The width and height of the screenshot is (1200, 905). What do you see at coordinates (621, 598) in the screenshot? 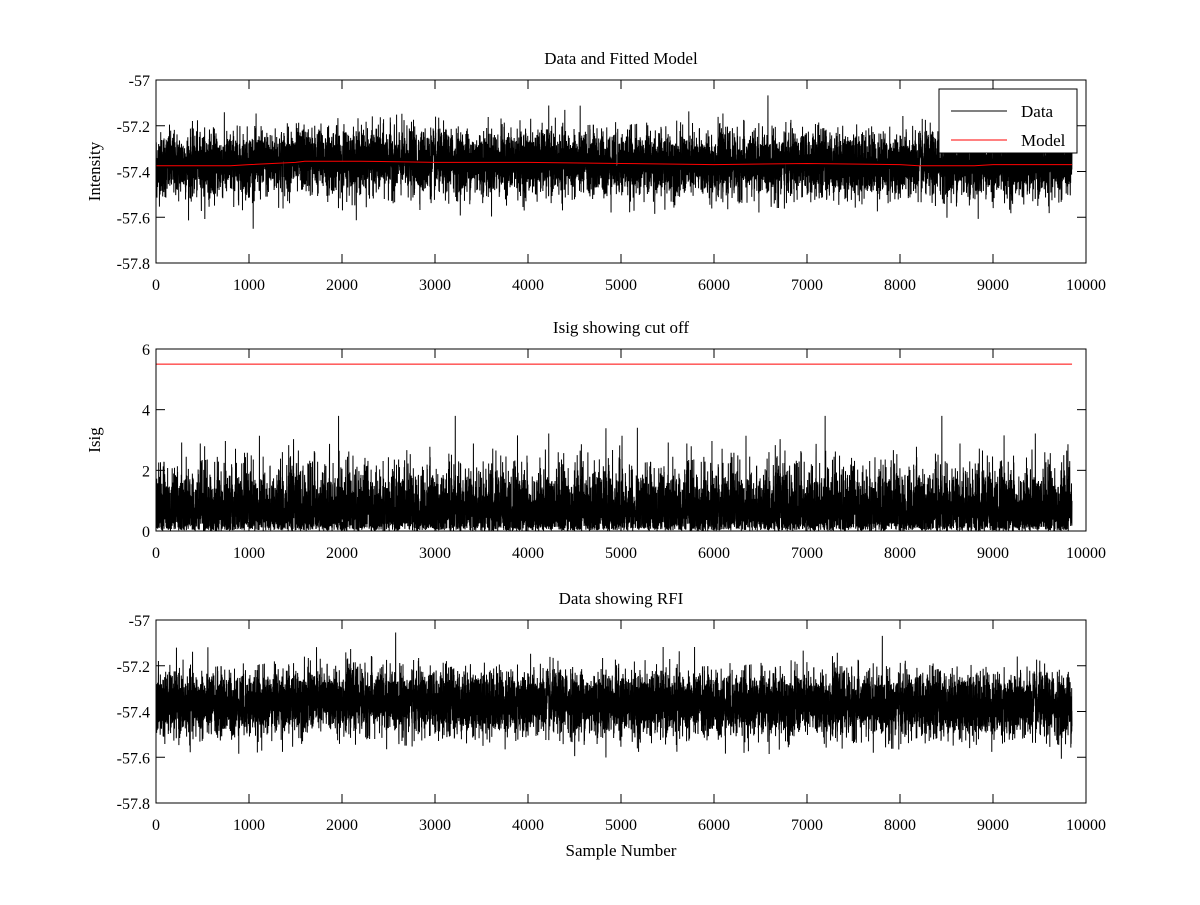
I see `chart-title: Data showing RFI` at bounding box center [621, 598].